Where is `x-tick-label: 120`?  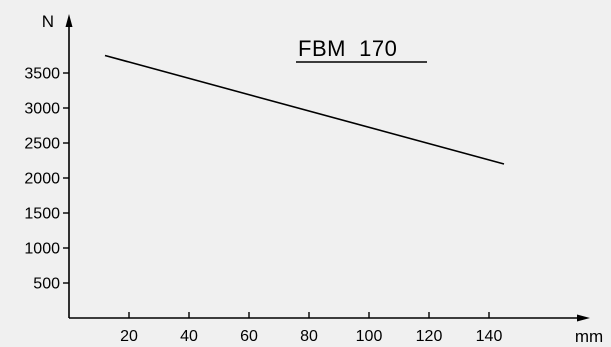
x-tick-label: 120 is located at coordinates (429, 336).